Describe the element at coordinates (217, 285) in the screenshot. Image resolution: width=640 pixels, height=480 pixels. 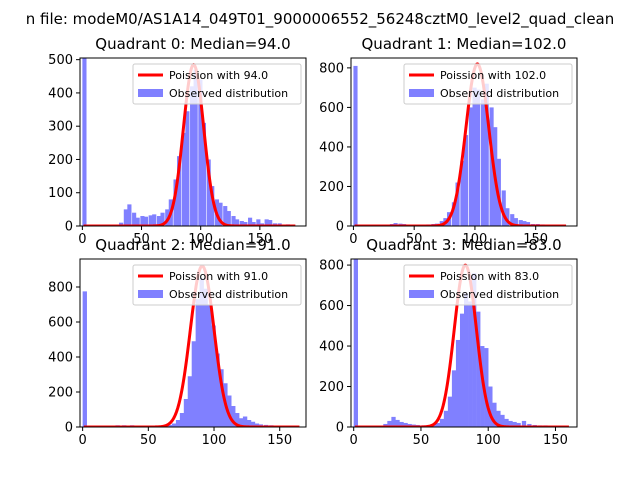
I see `legend-box` at that location.